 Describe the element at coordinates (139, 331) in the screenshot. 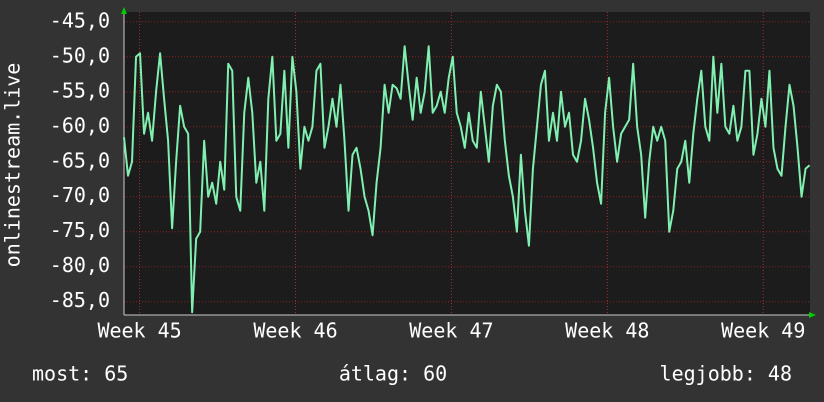

I see `x-tick-label: Week 45` at that location.